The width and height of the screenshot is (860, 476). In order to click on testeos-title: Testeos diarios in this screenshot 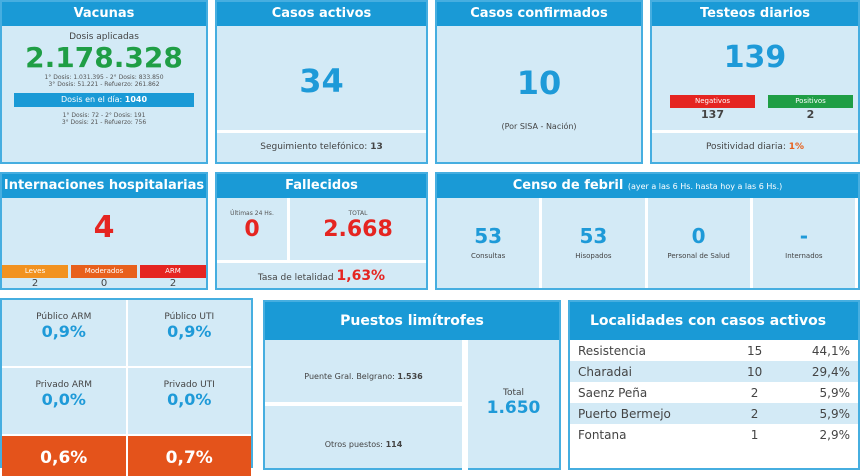, I will do `click(755, 14)`.